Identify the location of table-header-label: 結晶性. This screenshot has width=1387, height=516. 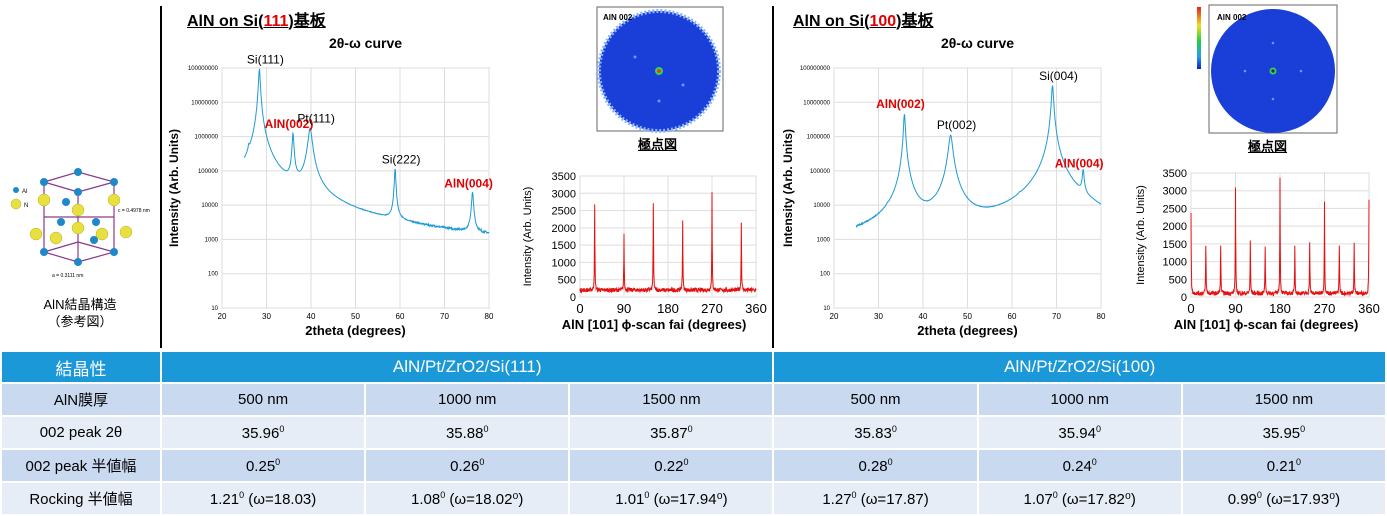
(81, 367).